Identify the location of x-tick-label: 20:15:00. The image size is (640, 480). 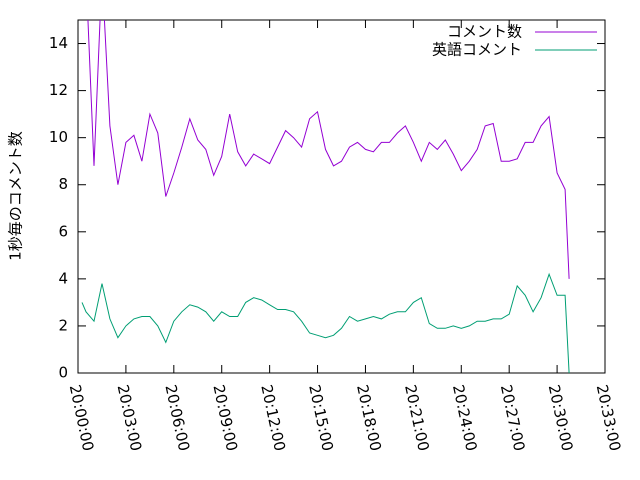
(321, 418).